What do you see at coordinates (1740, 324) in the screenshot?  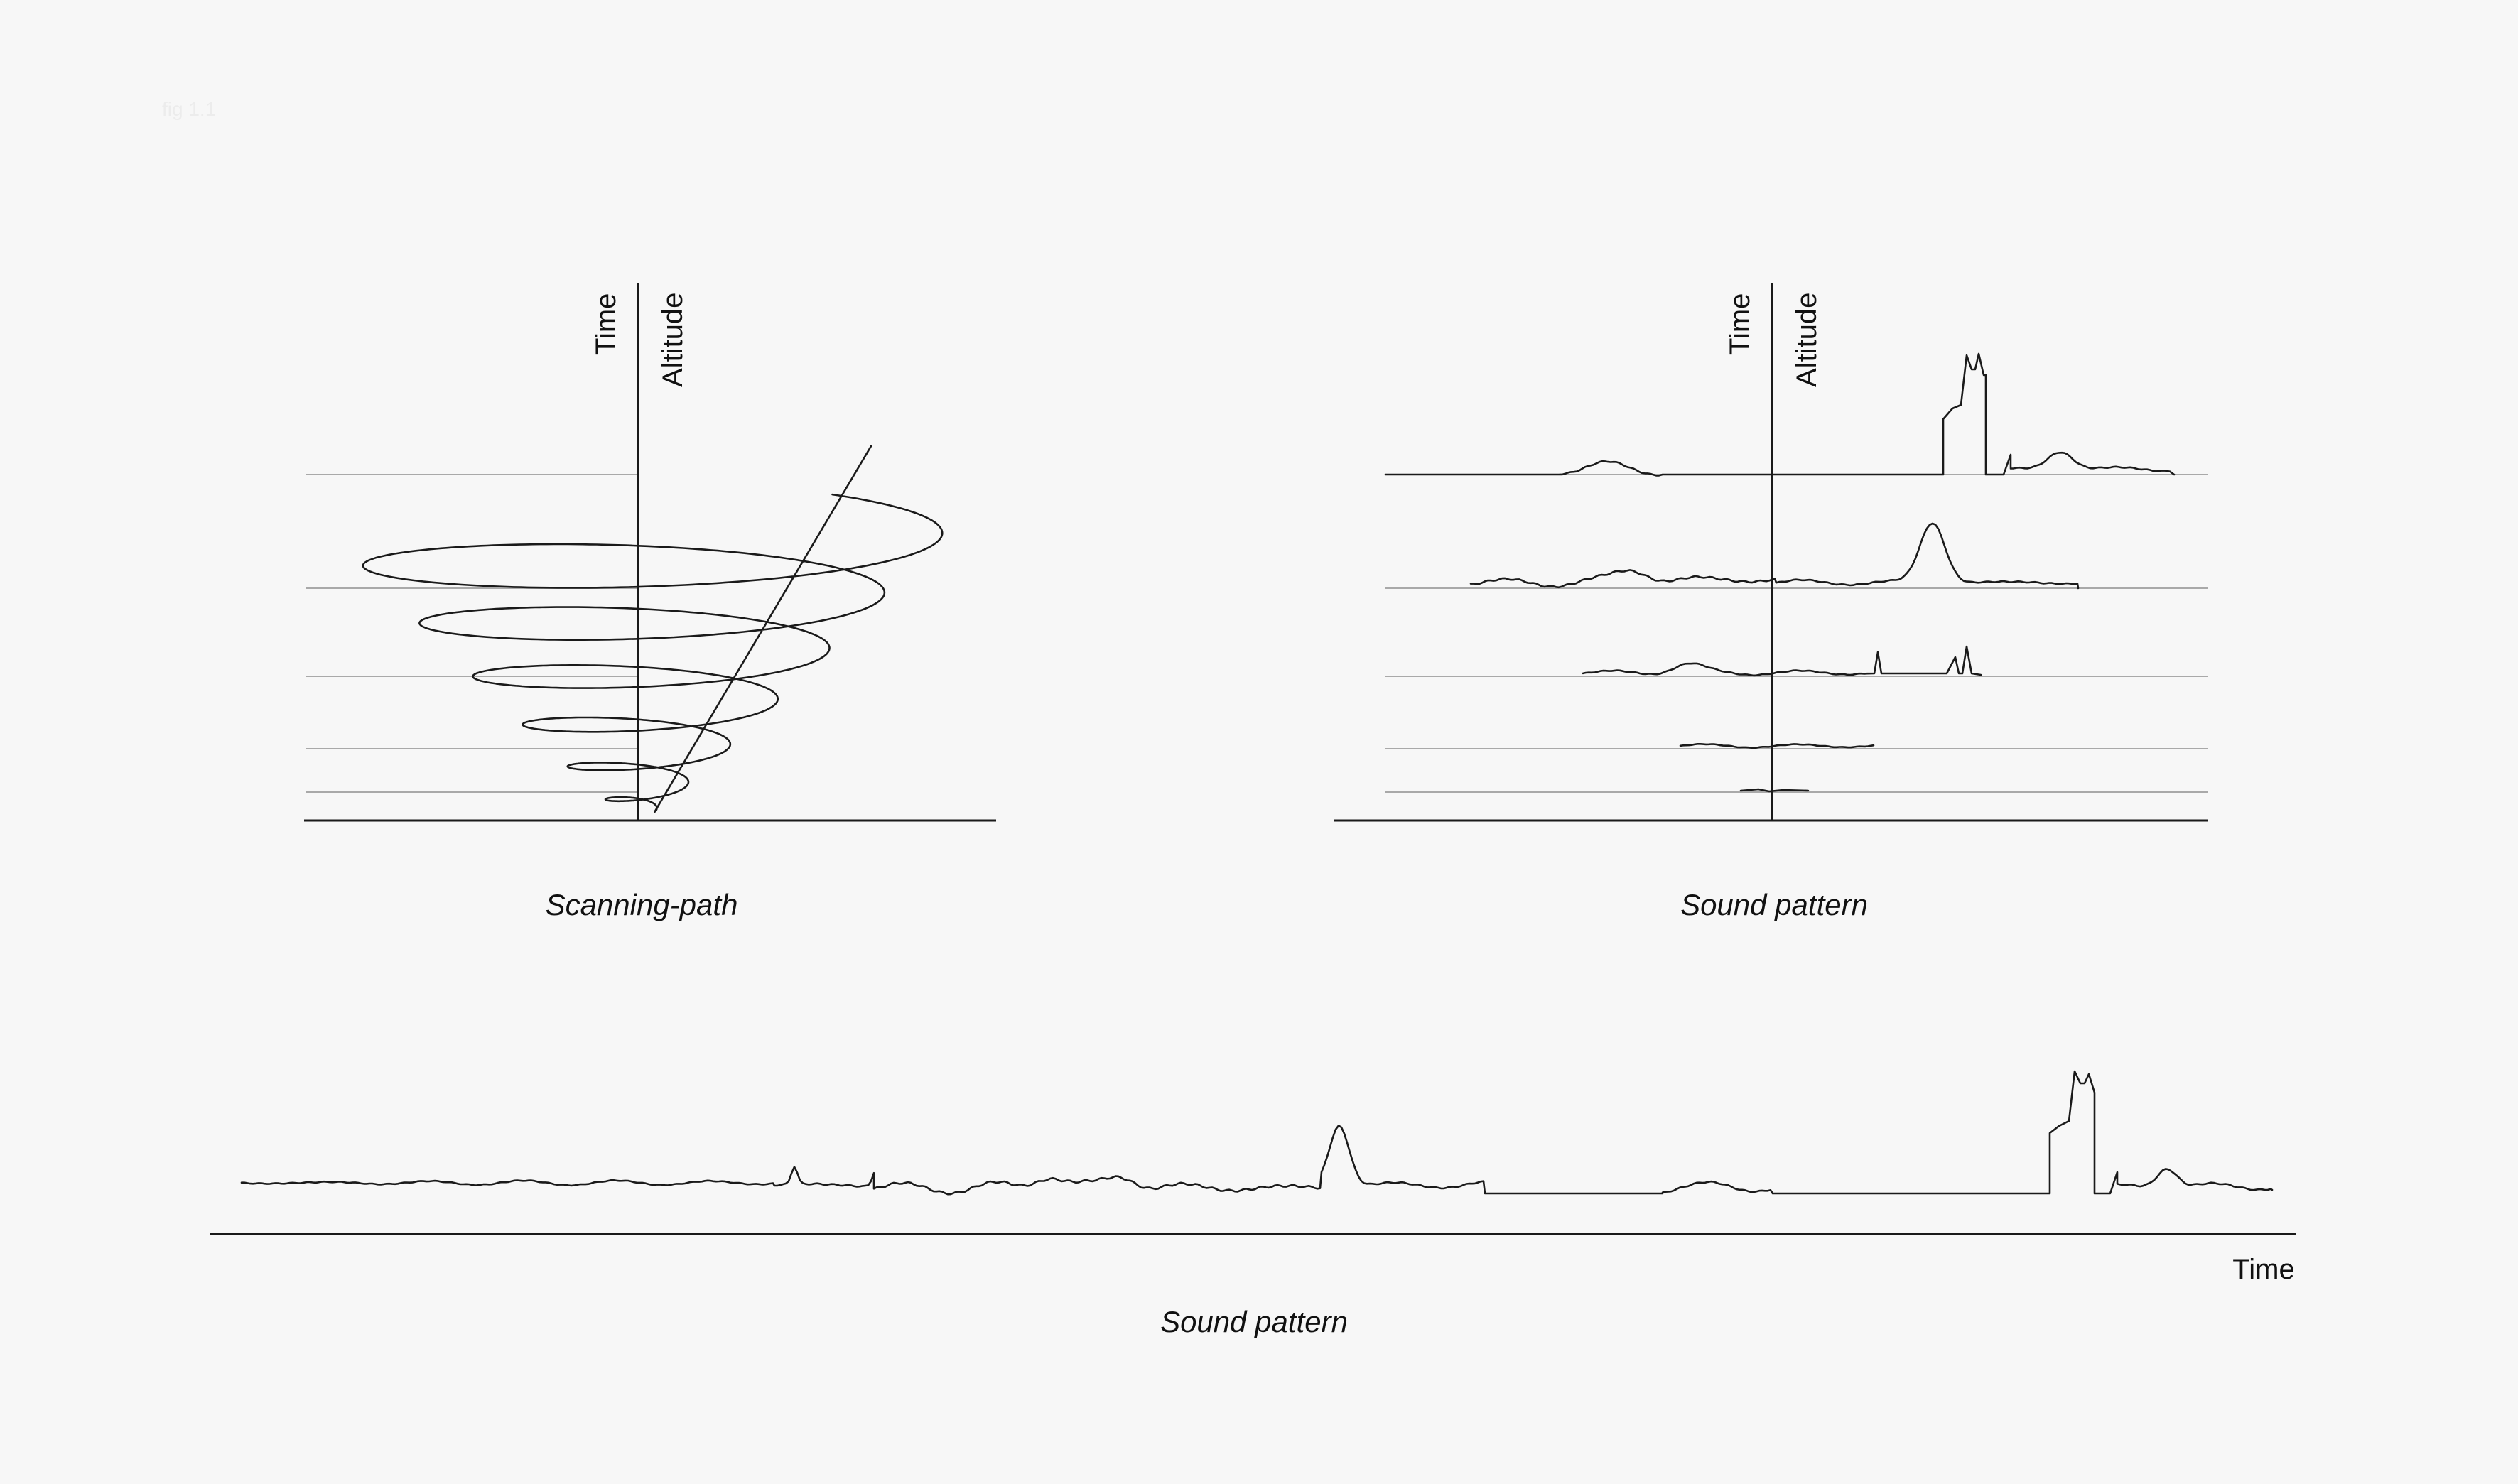 I see `stack-axis-time-label: Time` at bounding box center [1740, 324].